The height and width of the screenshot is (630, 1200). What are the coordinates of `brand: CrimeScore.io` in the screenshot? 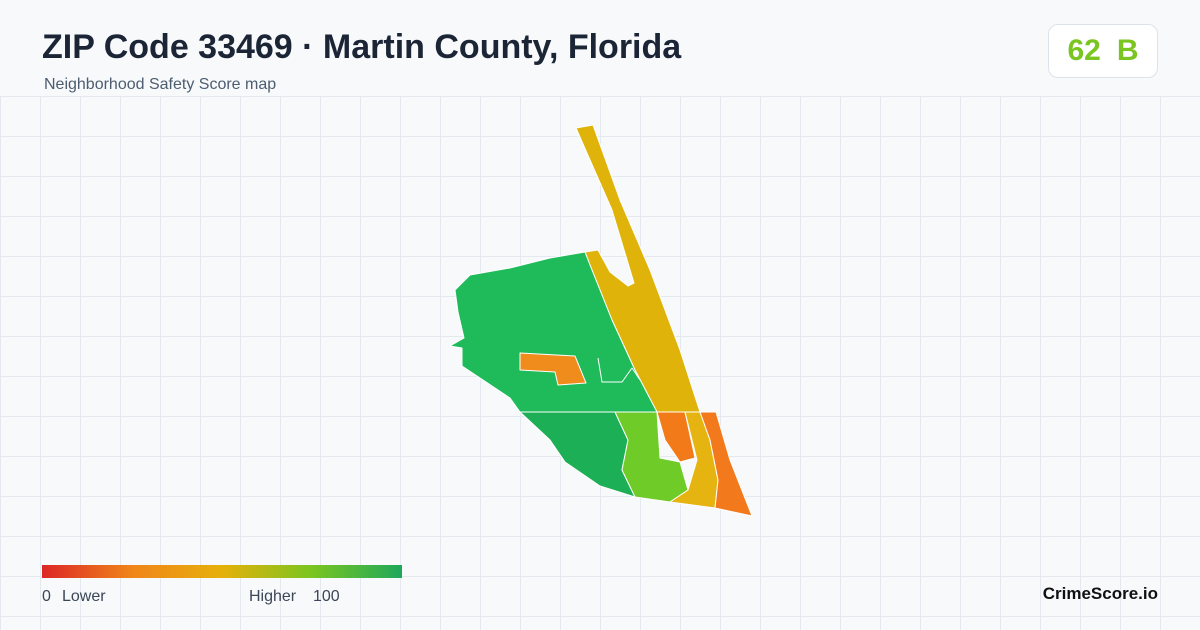 It's located at (1100, 593).